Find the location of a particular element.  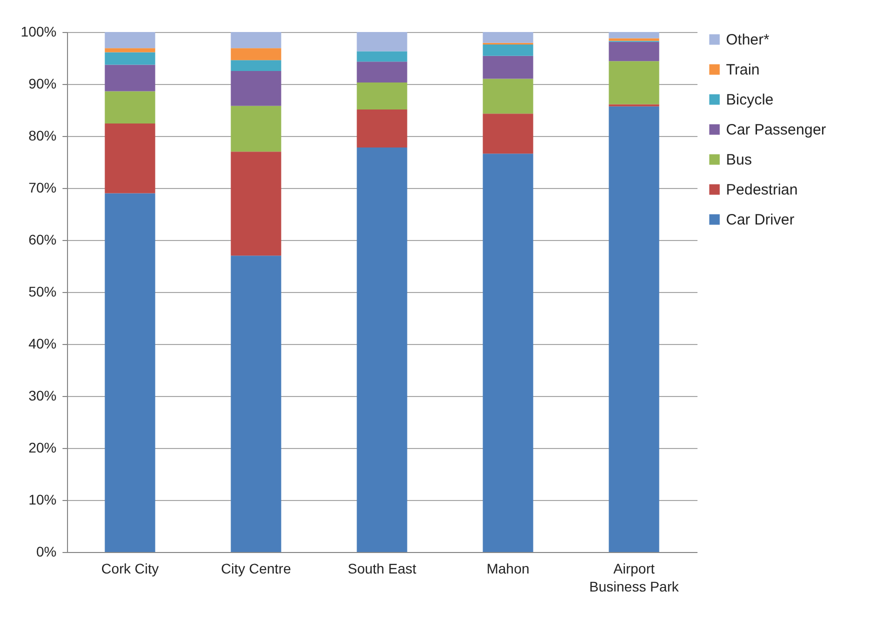

x-tick-label: City Centre is located at coordinates (256, 568).